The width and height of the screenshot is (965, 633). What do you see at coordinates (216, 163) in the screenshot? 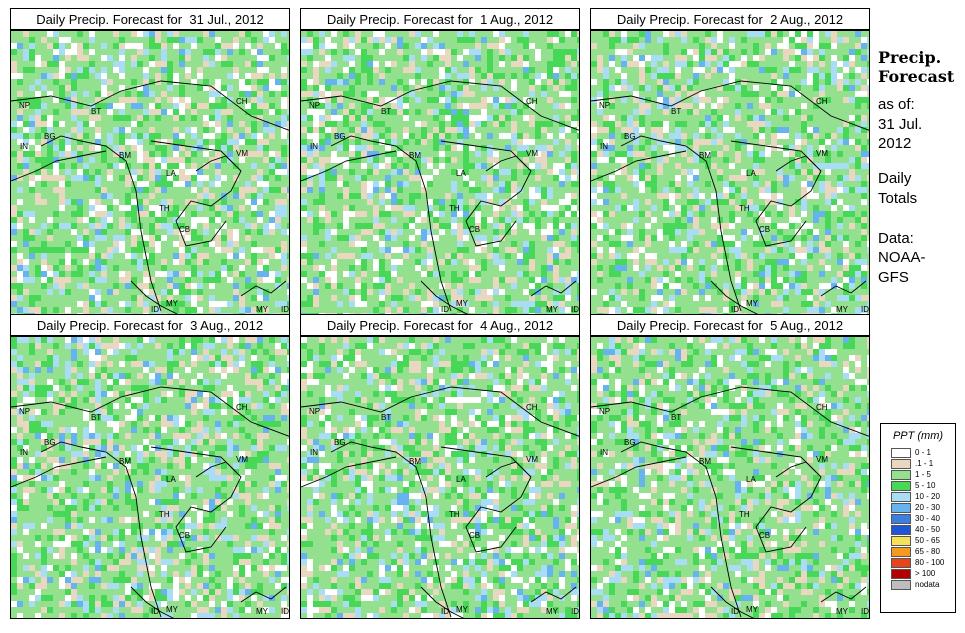
I see `border-line` at bounding box center [216, 163].